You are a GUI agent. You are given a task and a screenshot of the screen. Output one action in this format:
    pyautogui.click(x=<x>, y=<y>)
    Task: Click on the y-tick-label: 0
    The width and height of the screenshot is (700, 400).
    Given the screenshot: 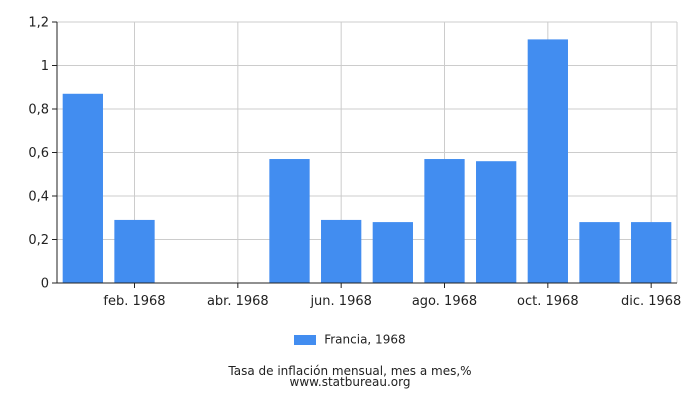 What is the action you would take?
    pyautogui.click(x=45, y=284)
    